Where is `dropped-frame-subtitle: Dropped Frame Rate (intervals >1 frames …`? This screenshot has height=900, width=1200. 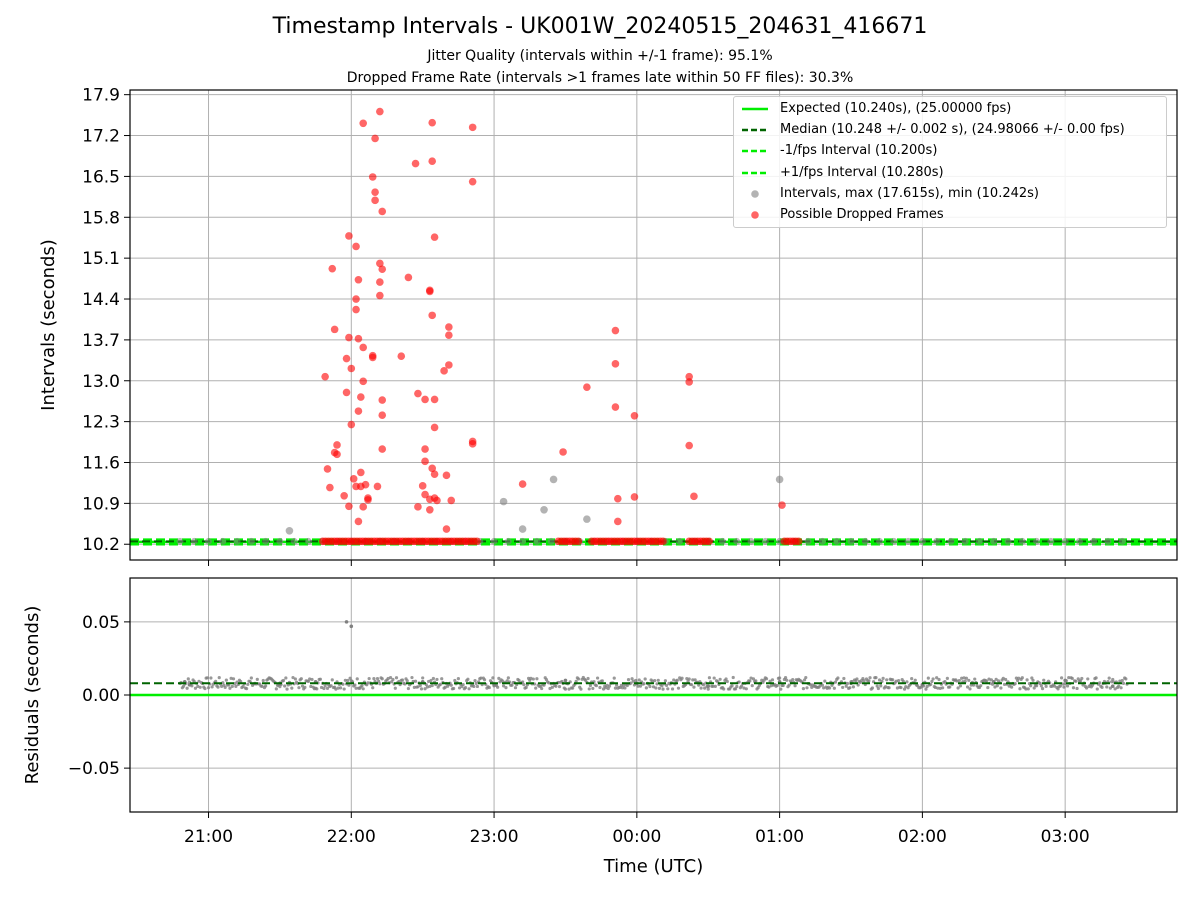
dropped-frame-subtitle: Dropped Frame Rate (intervals >1 frames … is located at coordinates (600, 78).